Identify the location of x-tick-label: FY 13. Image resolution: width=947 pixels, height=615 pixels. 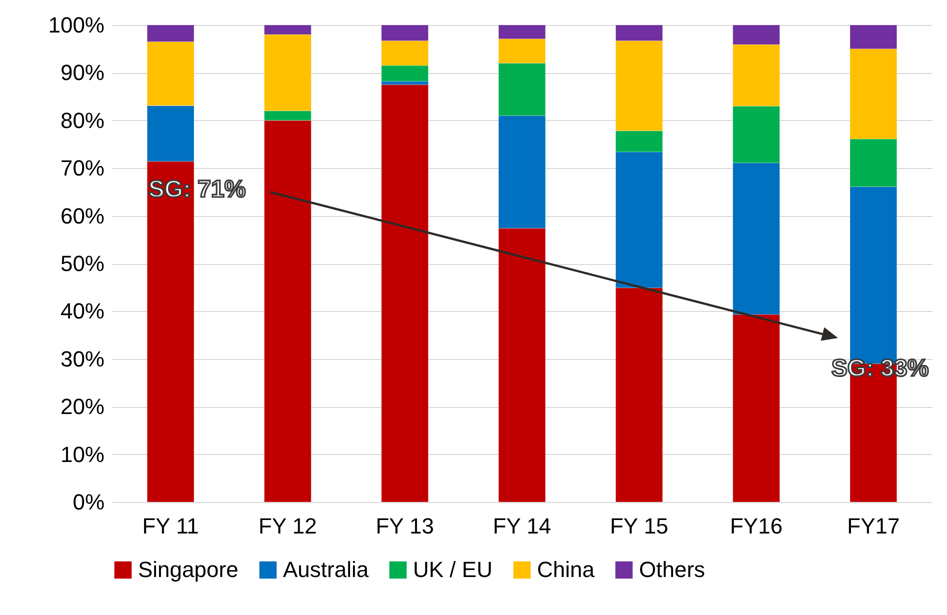
(405, 526).